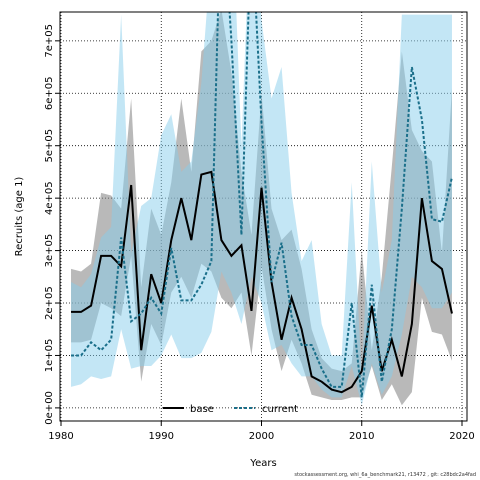 Image resolution: width=480 pixels, height=480 pixels. I want to click on x-tick-label: 2000, so click(261, 436).